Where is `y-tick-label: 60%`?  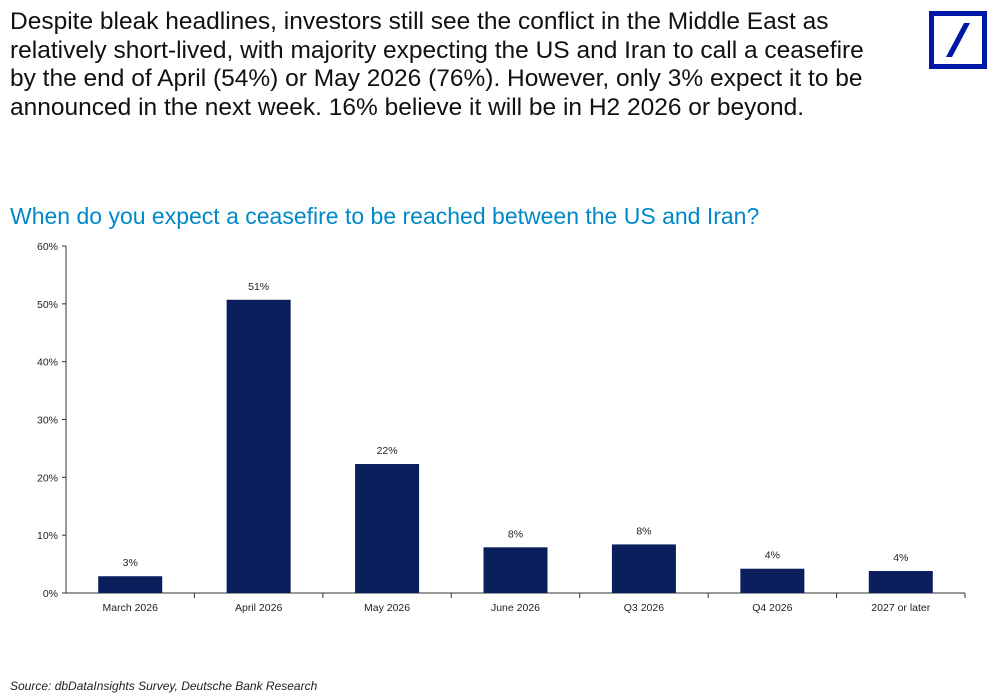
y-tick-label: 60% is located at coordinates (47, 247).